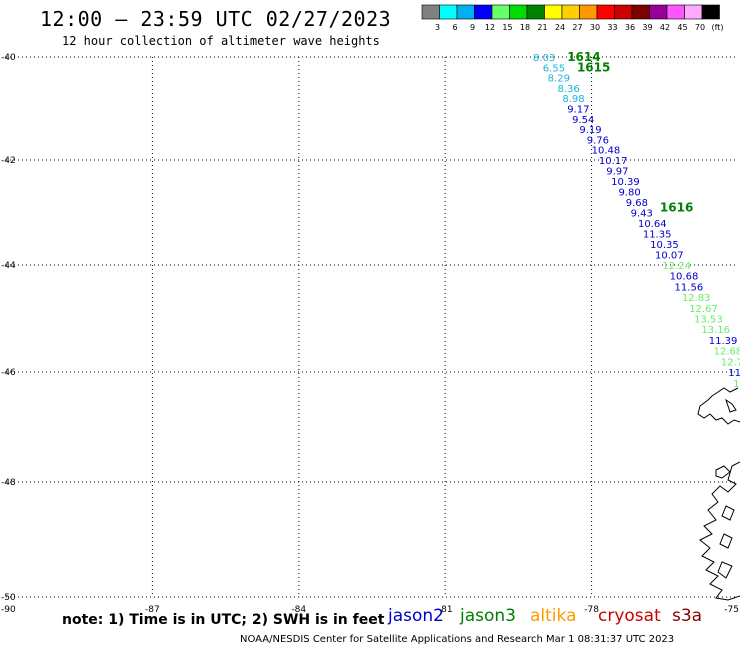  What do you see at coordinates (8, 161) in the screenshot?
I see `lat-tick-label: -42` at bounding box center [8, 161].